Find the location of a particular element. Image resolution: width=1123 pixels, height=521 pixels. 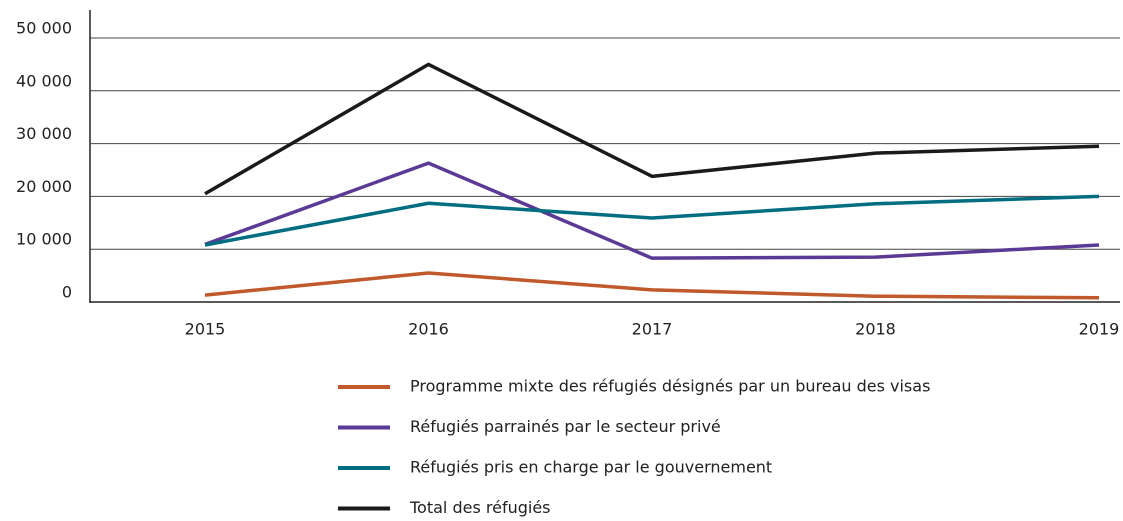

y-tick-label: 50 000 is located at coordinates (44, 28).